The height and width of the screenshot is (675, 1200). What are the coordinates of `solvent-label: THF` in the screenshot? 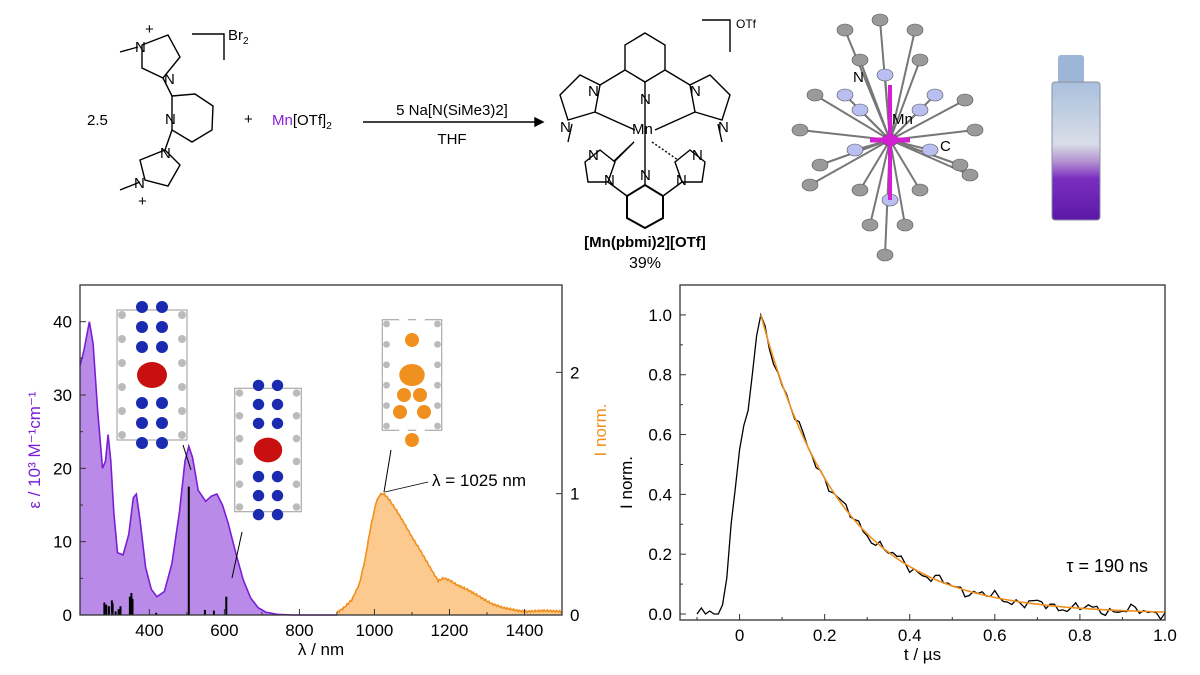 It's located at (451, 139).